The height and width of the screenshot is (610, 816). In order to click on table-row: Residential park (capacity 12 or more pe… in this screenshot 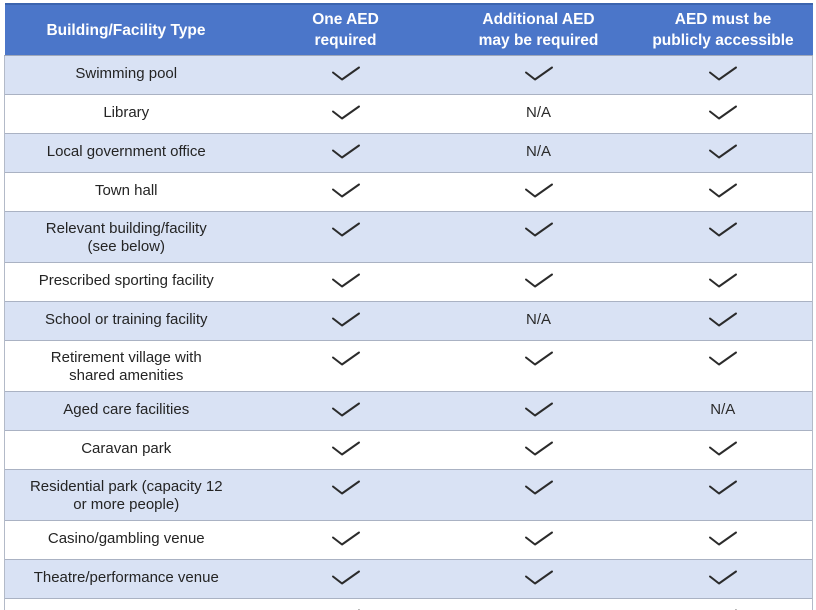, I will do `click(408, 495)`.